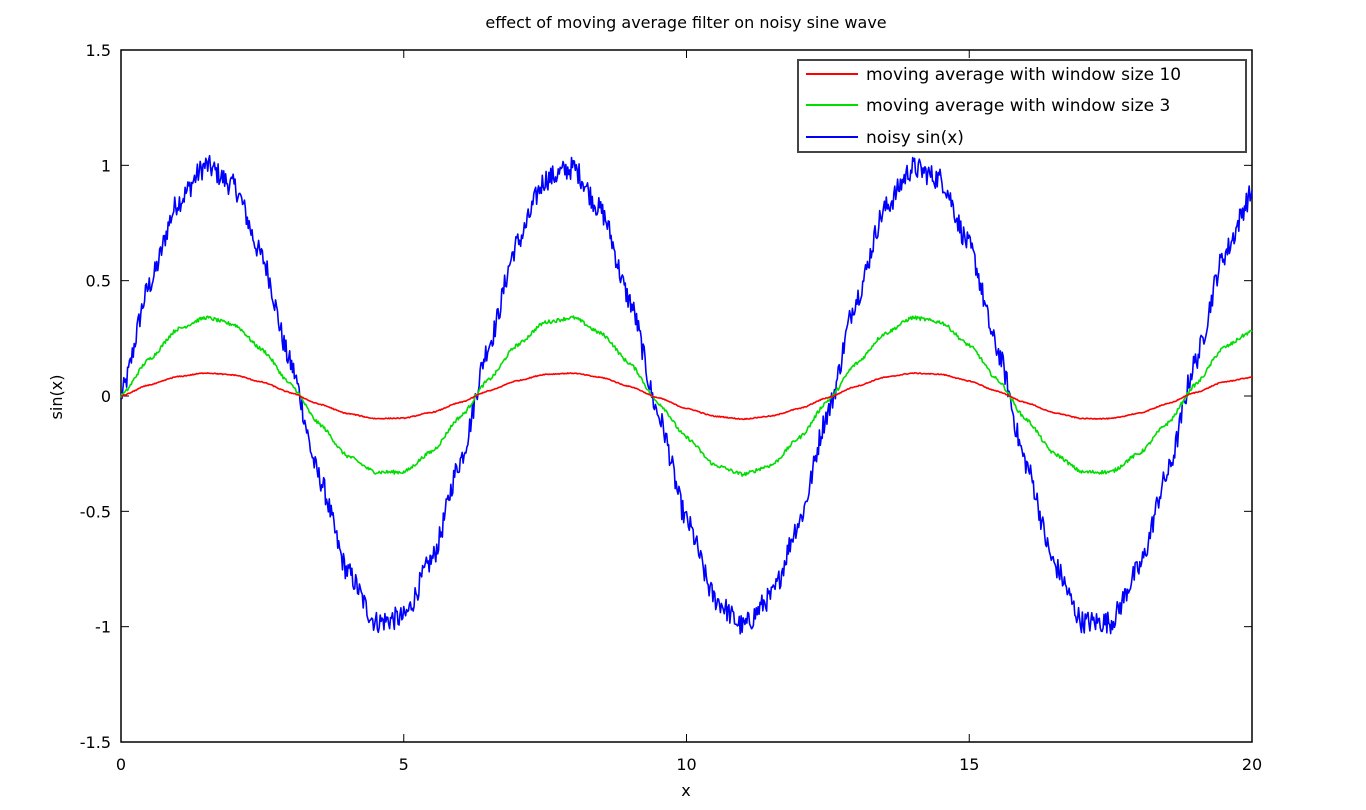 The image size is (1366, 810). I want to click on y-tick-label: 1.5, so click(98, 50).